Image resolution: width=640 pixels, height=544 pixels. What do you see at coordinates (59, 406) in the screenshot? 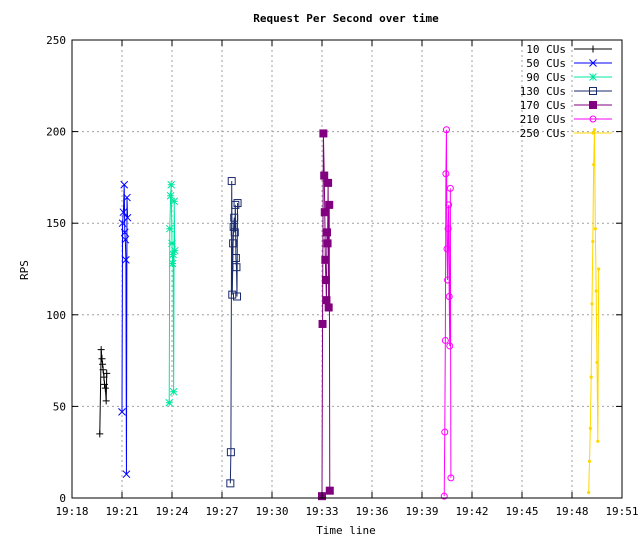
I see `y-tick-label: 50` at bounding box center [59, 406].